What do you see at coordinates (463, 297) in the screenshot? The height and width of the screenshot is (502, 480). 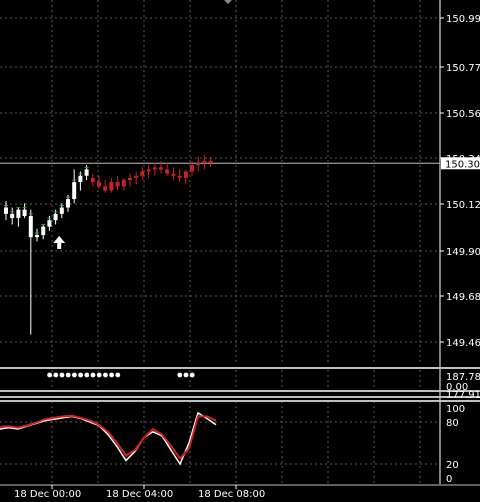 I see `price-tick-label: 149.685` at bounding box center [463, 297].